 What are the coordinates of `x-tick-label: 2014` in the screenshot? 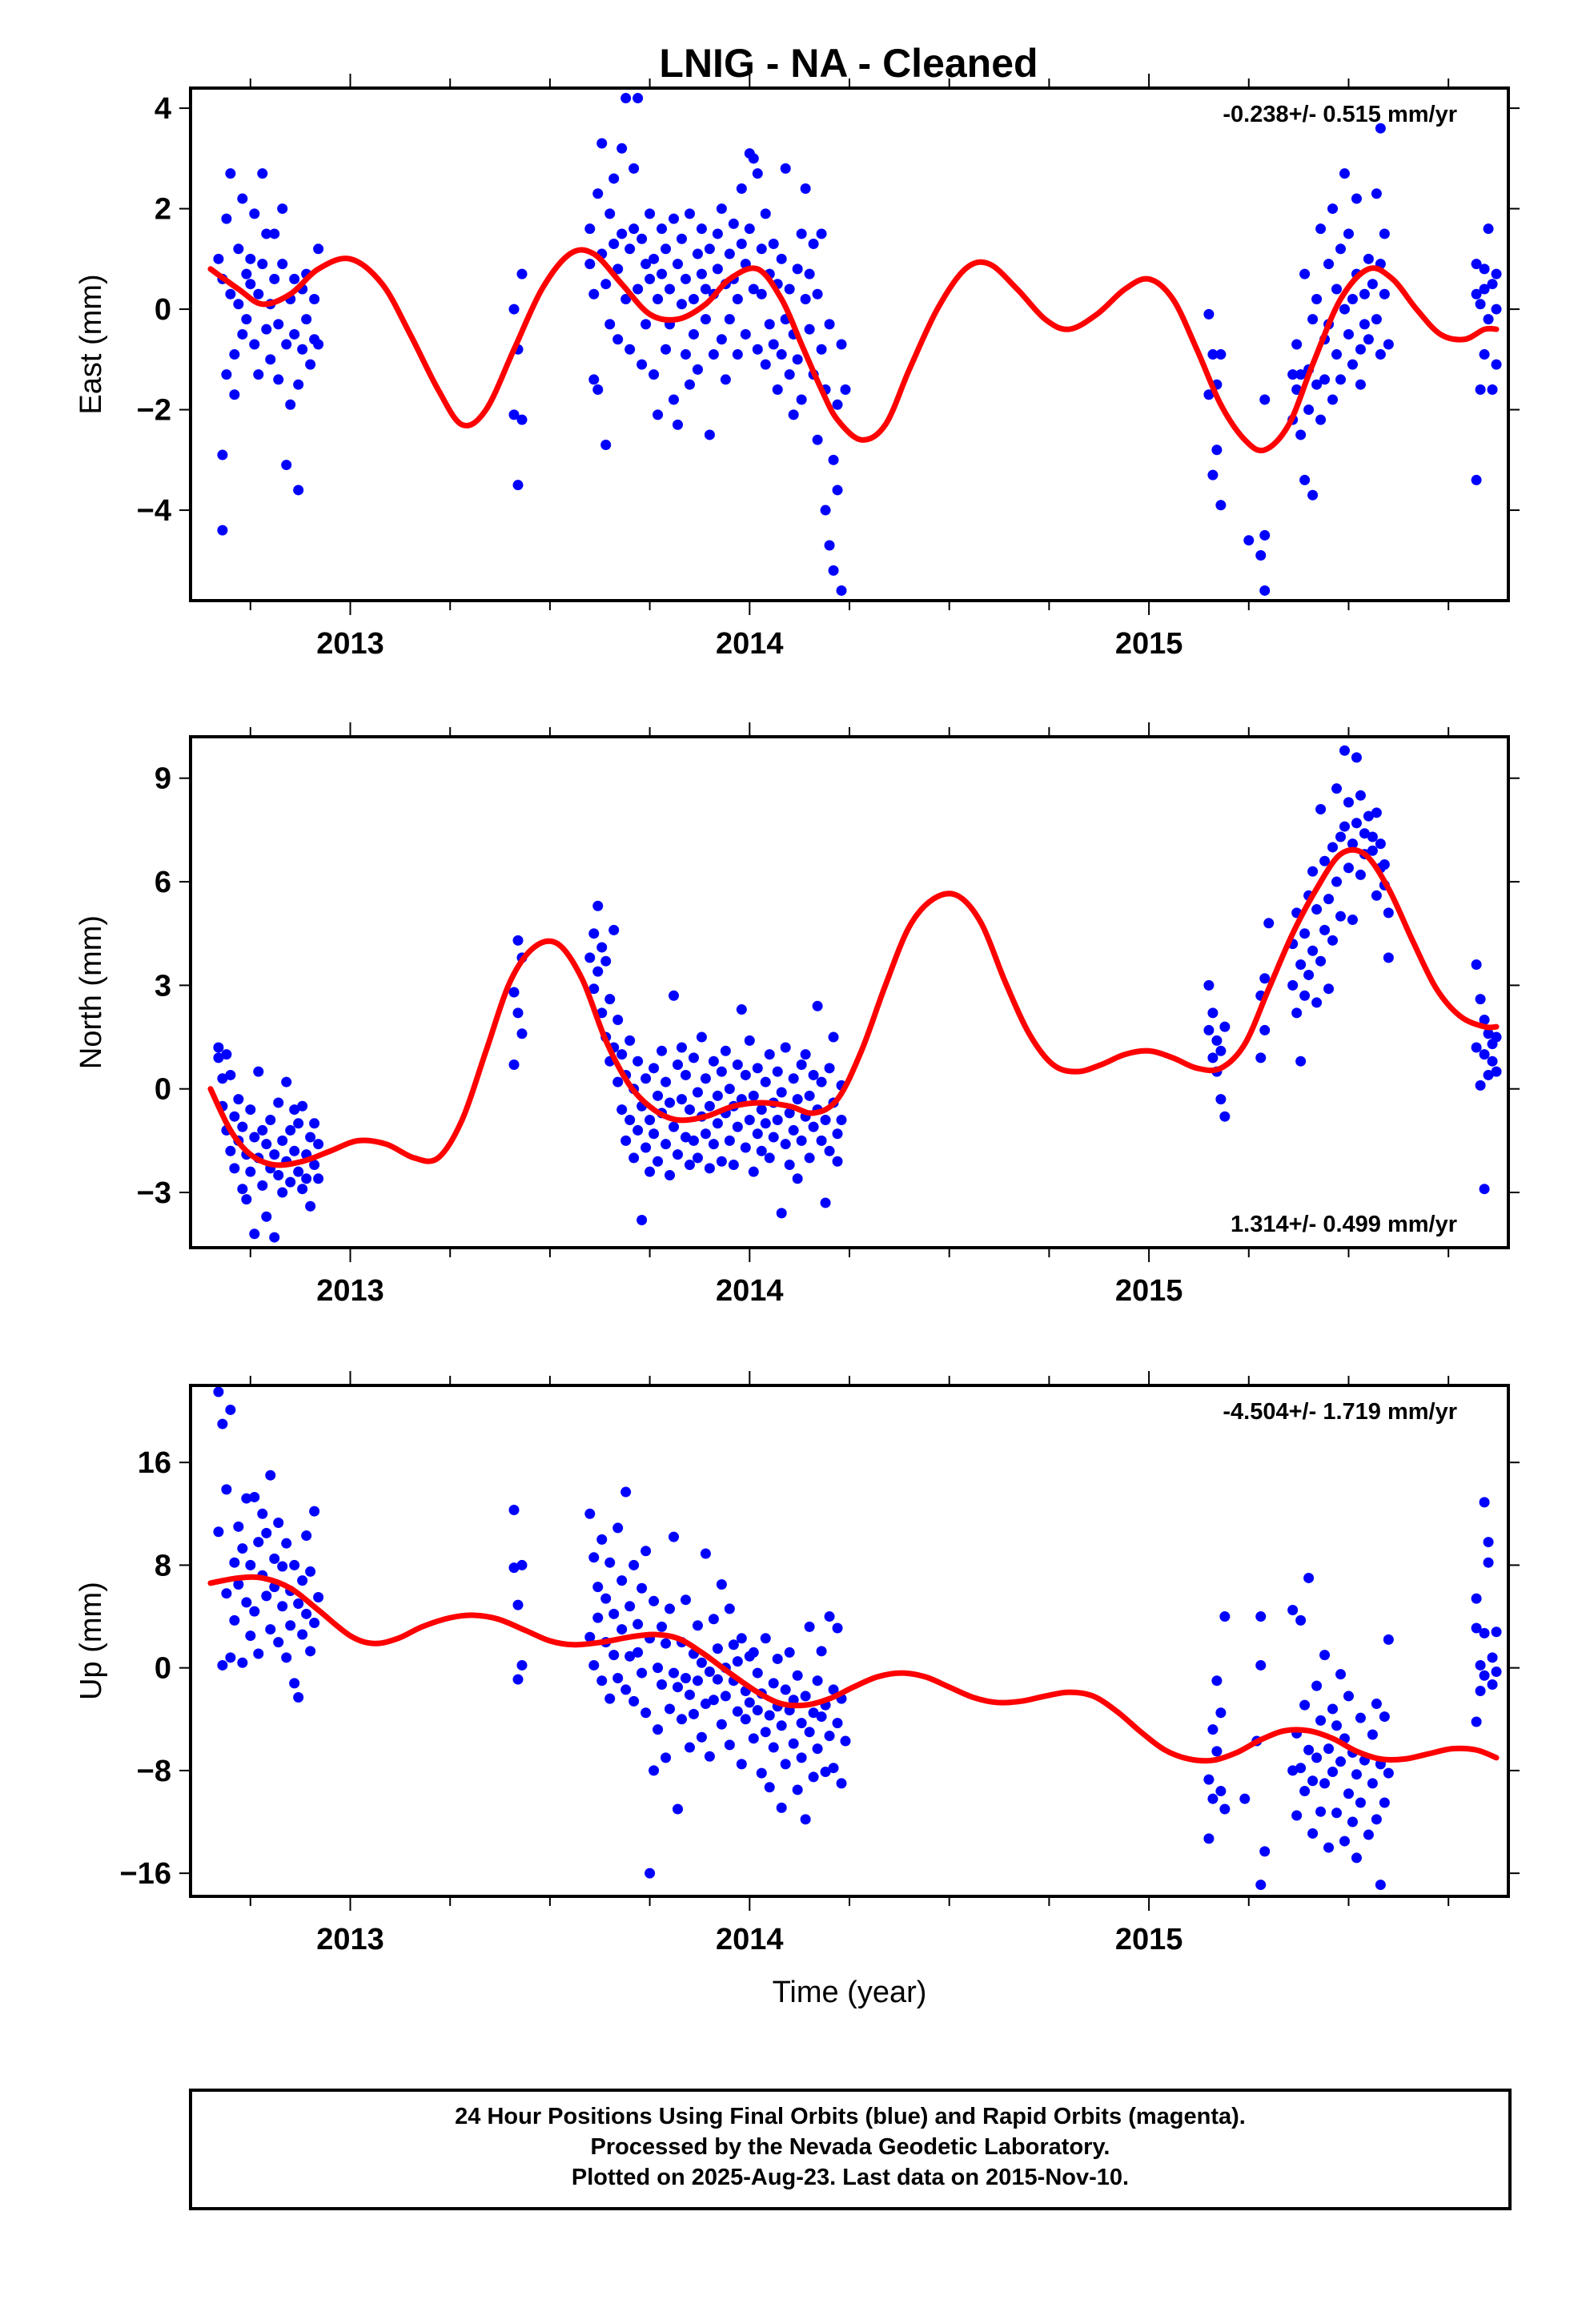 It's located at (750, 1940).